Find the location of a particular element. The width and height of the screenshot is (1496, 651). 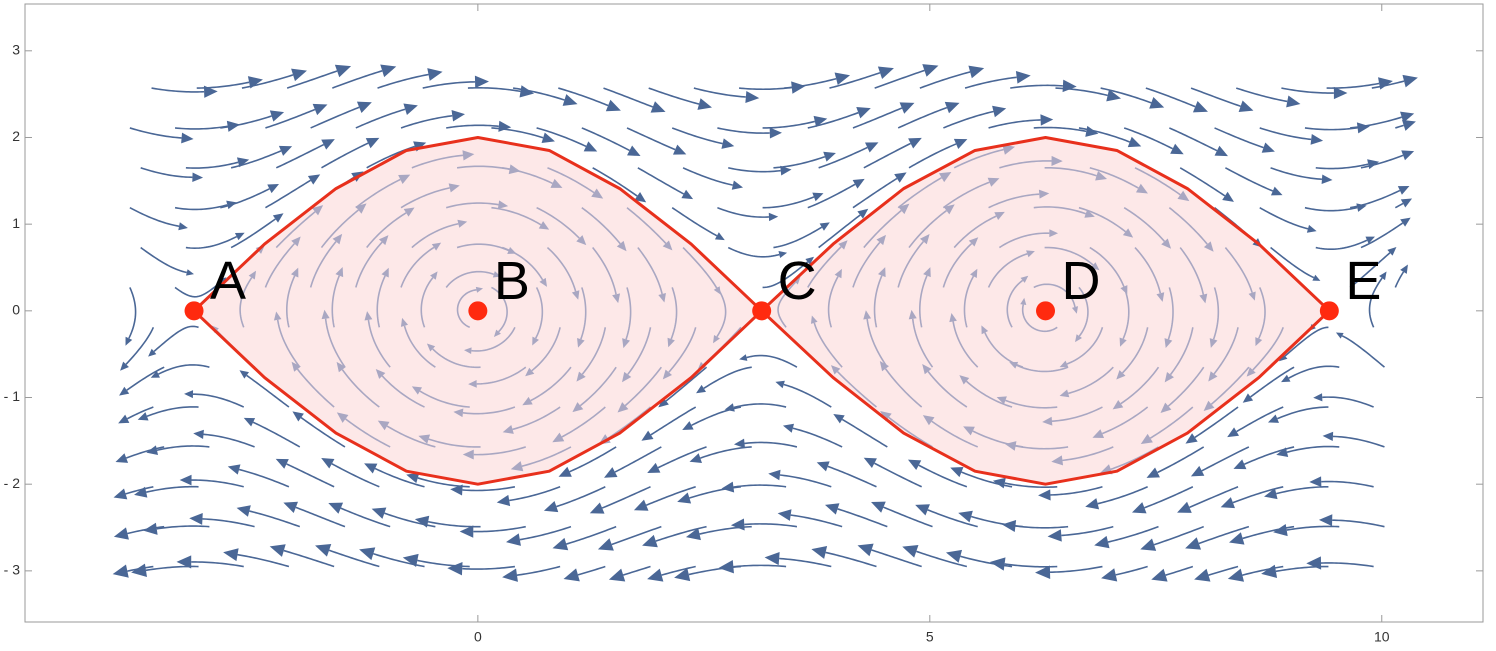

y-tick-label: 2 is located at coordinates (16, 136).